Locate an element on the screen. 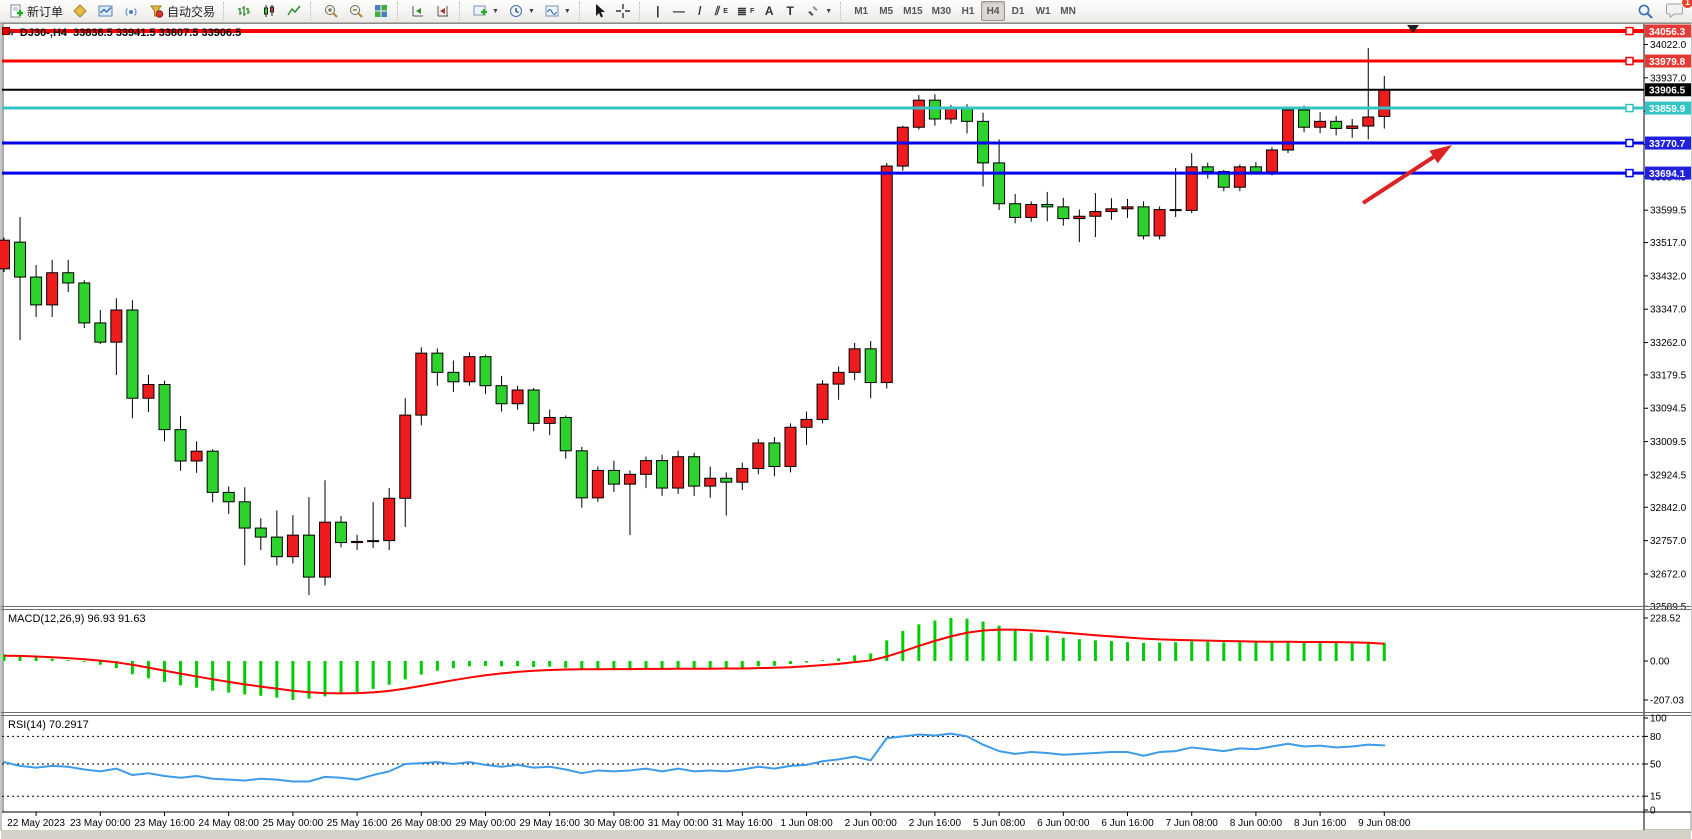  timeframe-m15-button: M15 is located at coordinates (912, 11).